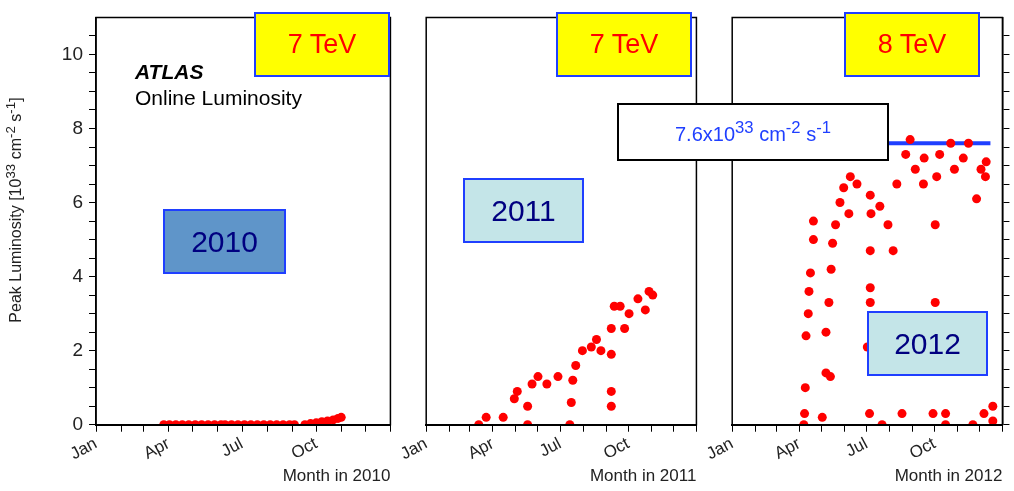 The image size is (1014, 491). What do you see at coordinates (77, 127) in the screenshot?
I see `y-tick-label: 8` at bounding box center [77, 127].